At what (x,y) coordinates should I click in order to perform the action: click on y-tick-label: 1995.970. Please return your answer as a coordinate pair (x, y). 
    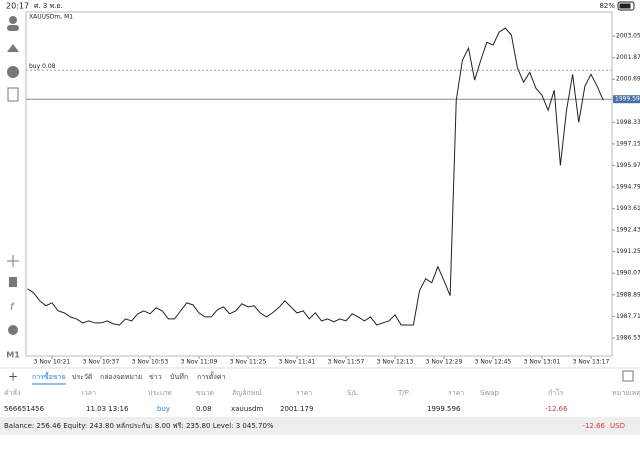
    Looking at the image, I should click on (628, 165).